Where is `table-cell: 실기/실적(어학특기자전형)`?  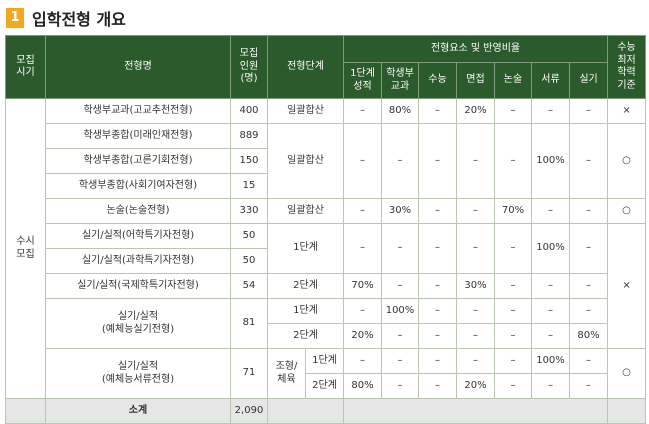
table-cell: 실기/실적(어학특기자전형) is located at coordinates (138, 236).